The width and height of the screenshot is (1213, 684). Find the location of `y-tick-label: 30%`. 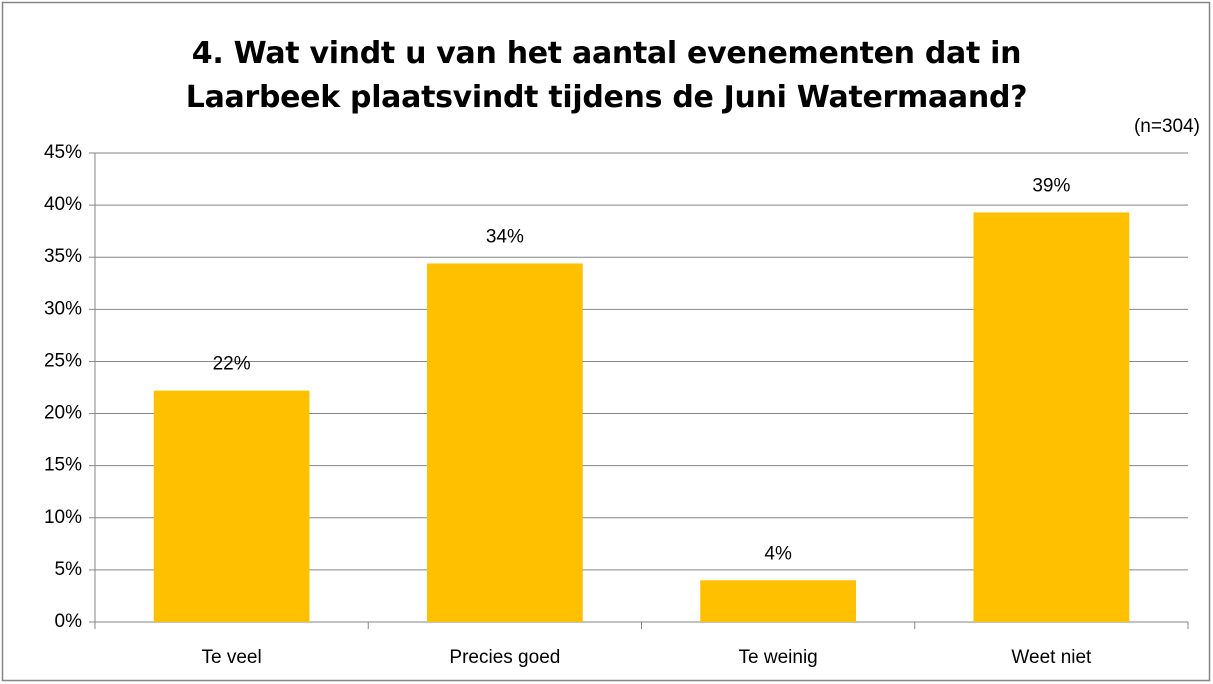

y-tick-label: 30% is located at coordinates (63, 308).